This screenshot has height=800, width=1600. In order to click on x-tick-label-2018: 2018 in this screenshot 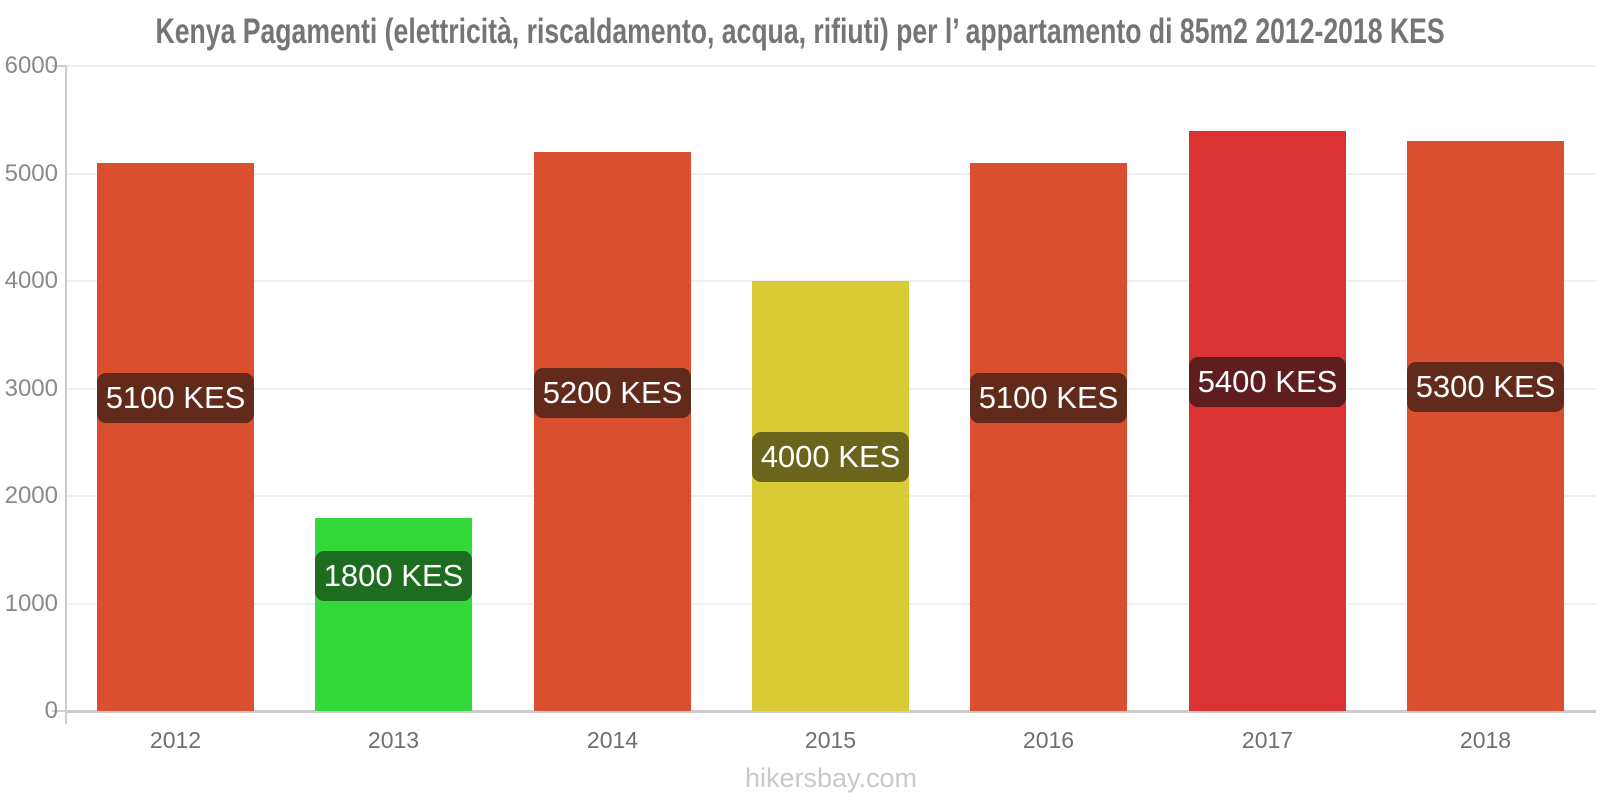, I will do `click(1485, 740)`.